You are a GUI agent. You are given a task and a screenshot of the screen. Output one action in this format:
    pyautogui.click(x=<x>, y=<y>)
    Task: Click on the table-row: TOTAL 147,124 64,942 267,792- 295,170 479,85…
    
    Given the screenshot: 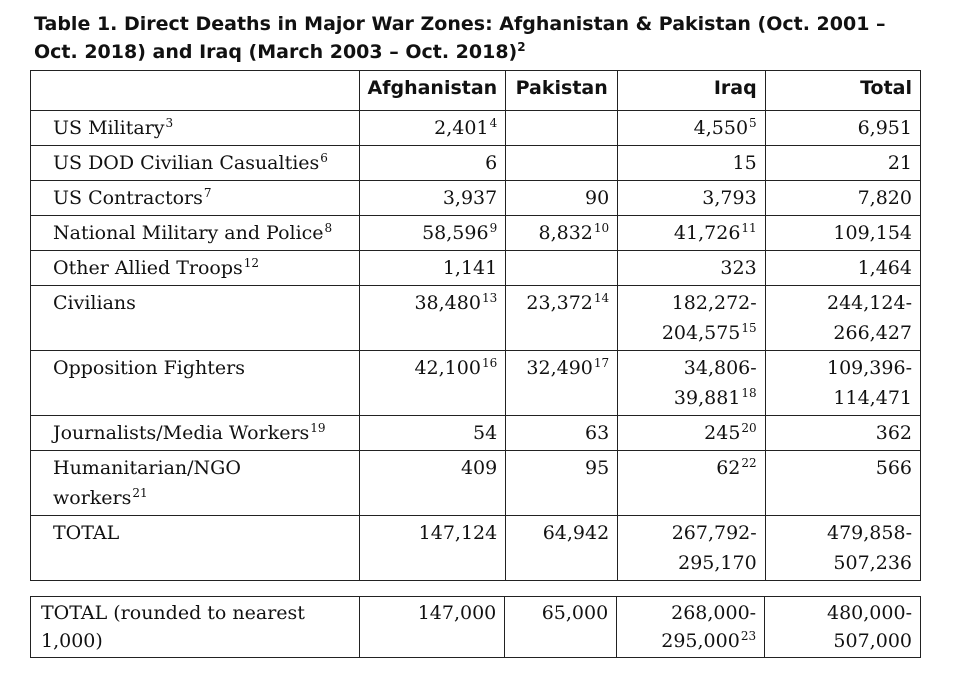 What is the action you would take?
    pyautogui.click(x=476, y=548)
    